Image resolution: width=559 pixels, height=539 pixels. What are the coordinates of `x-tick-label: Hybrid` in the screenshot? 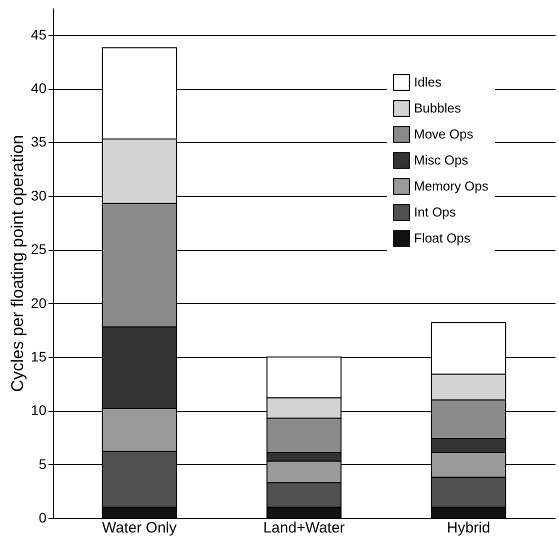 It's located at (468, 528).